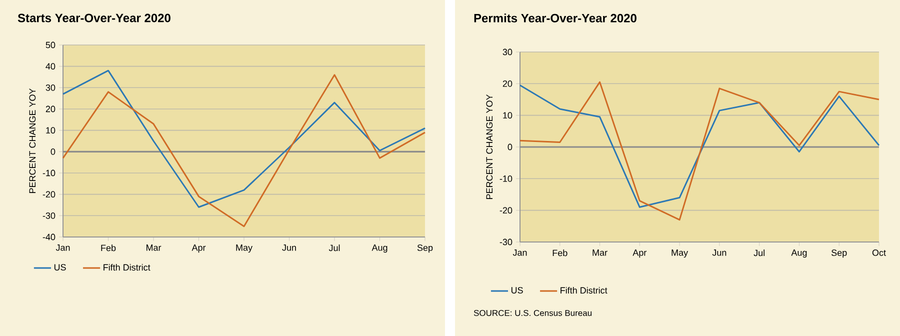 The width and height of the screenshot is (900, 336). What do you see at coordinates (51, 66) in the screenshot?
I see `y-tick-label: 40` at bounding box center [51, 66].